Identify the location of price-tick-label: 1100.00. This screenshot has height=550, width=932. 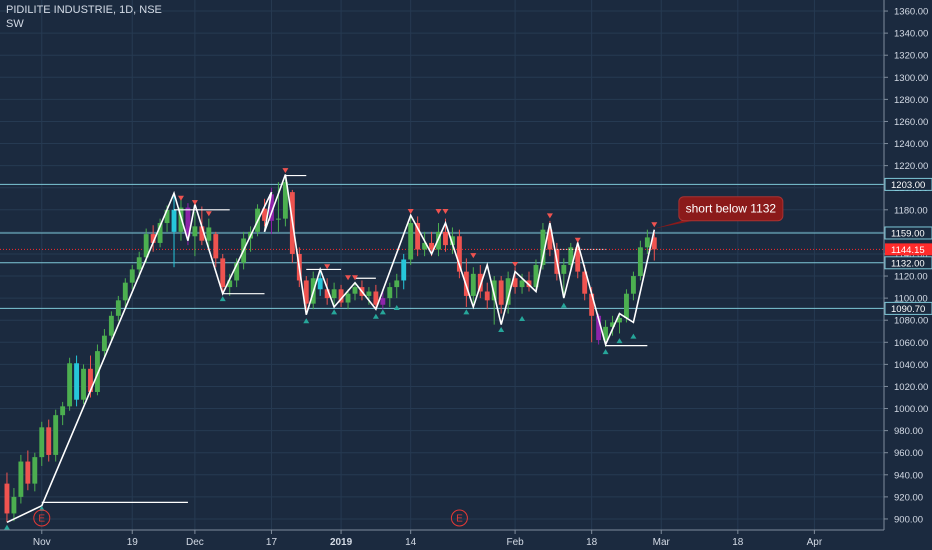
(911, 299).